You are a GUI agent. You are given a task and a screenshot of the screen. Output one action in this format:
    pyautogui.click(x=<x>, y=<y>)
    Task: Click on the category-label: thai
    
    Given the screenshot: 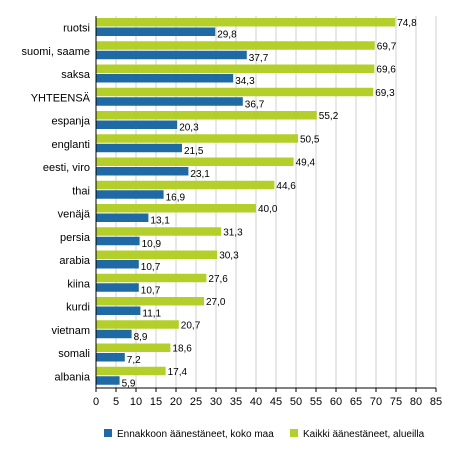 What is the action you would take?
    pyautogui.click(x=81, y=191)
    